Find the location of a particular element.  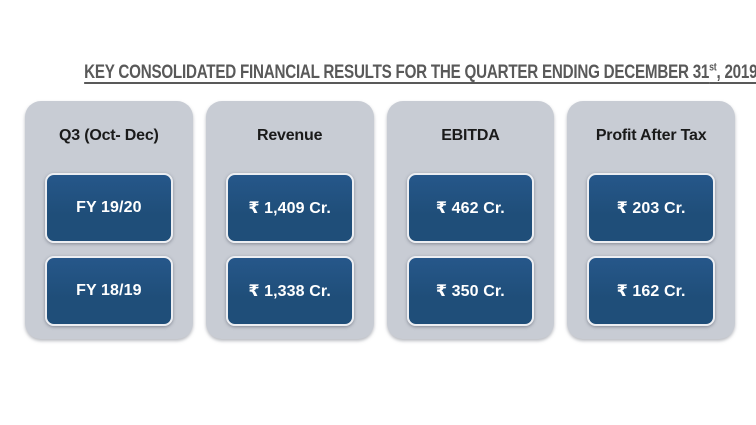

fy-19-20-label: FY 19/20 is located at coordinates (109, 207).